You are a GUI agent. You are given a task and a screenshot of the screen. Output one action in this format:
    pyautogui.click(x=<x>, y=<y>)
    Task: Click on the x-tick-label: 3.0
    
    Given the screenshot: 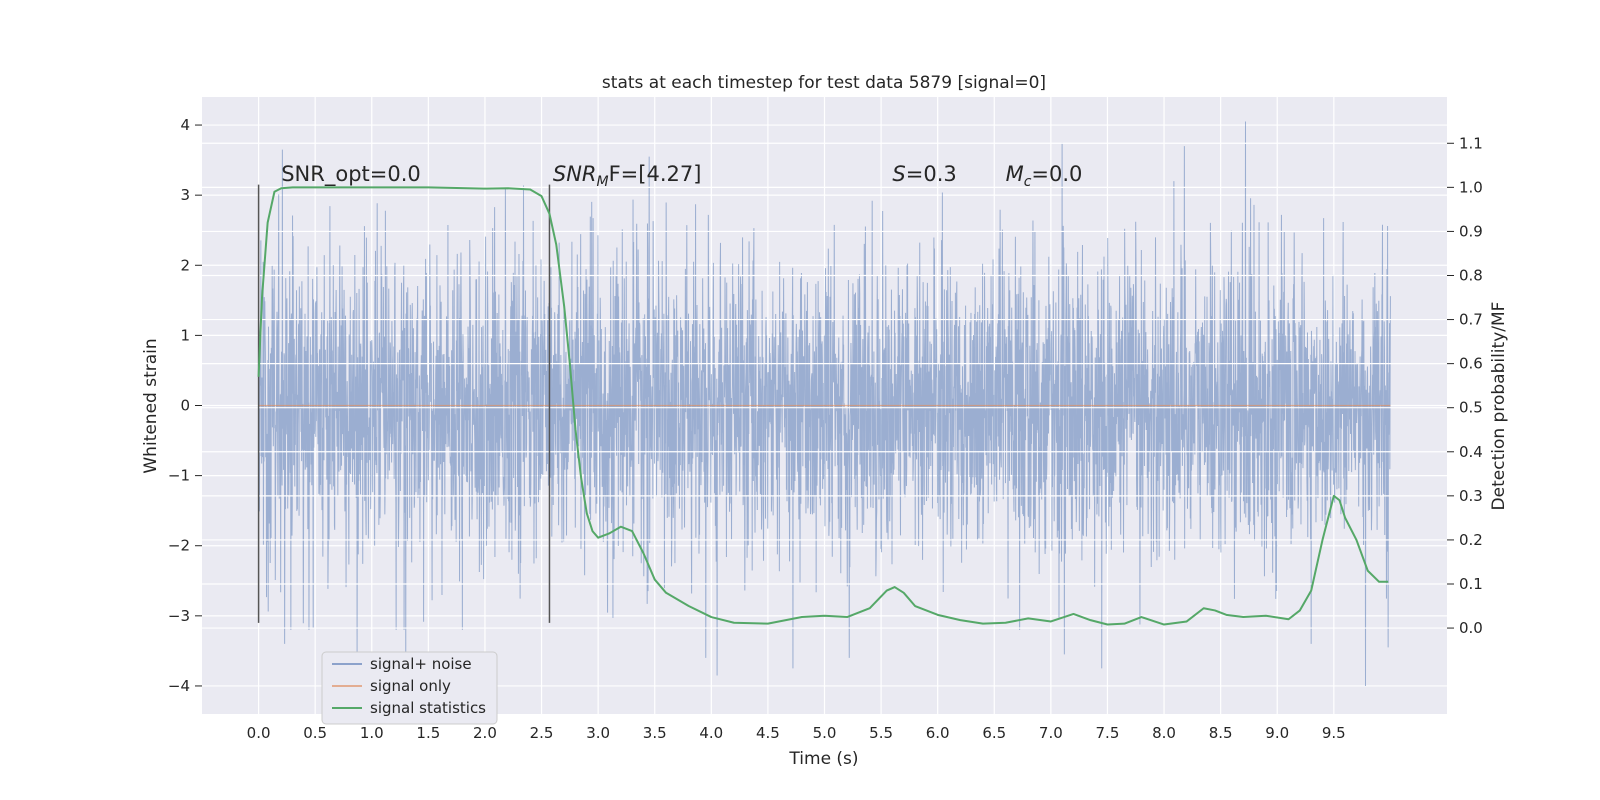 What is the action you would take?
    pyautogui.click(x=598, y=733)
    